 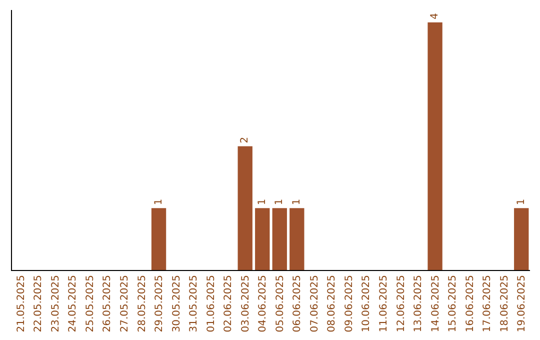 What do you see at coordinates (263, 303) in the screenshot?
I see `x-tick-label: 04.06.2025` at bounding box center [263, 303].